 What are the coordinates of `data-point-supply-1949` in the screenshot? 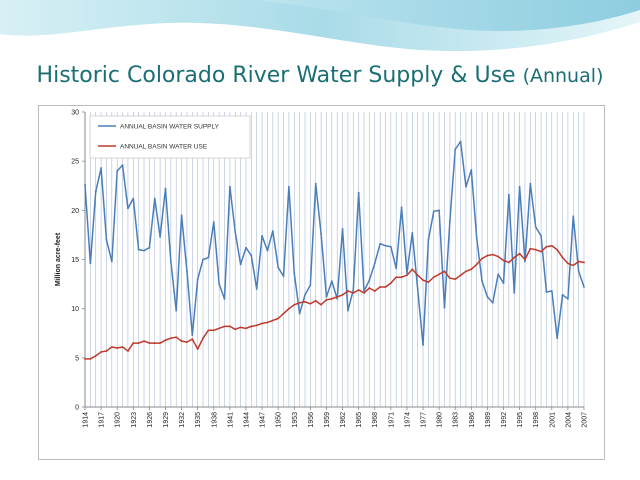 It's located at (272, 231).